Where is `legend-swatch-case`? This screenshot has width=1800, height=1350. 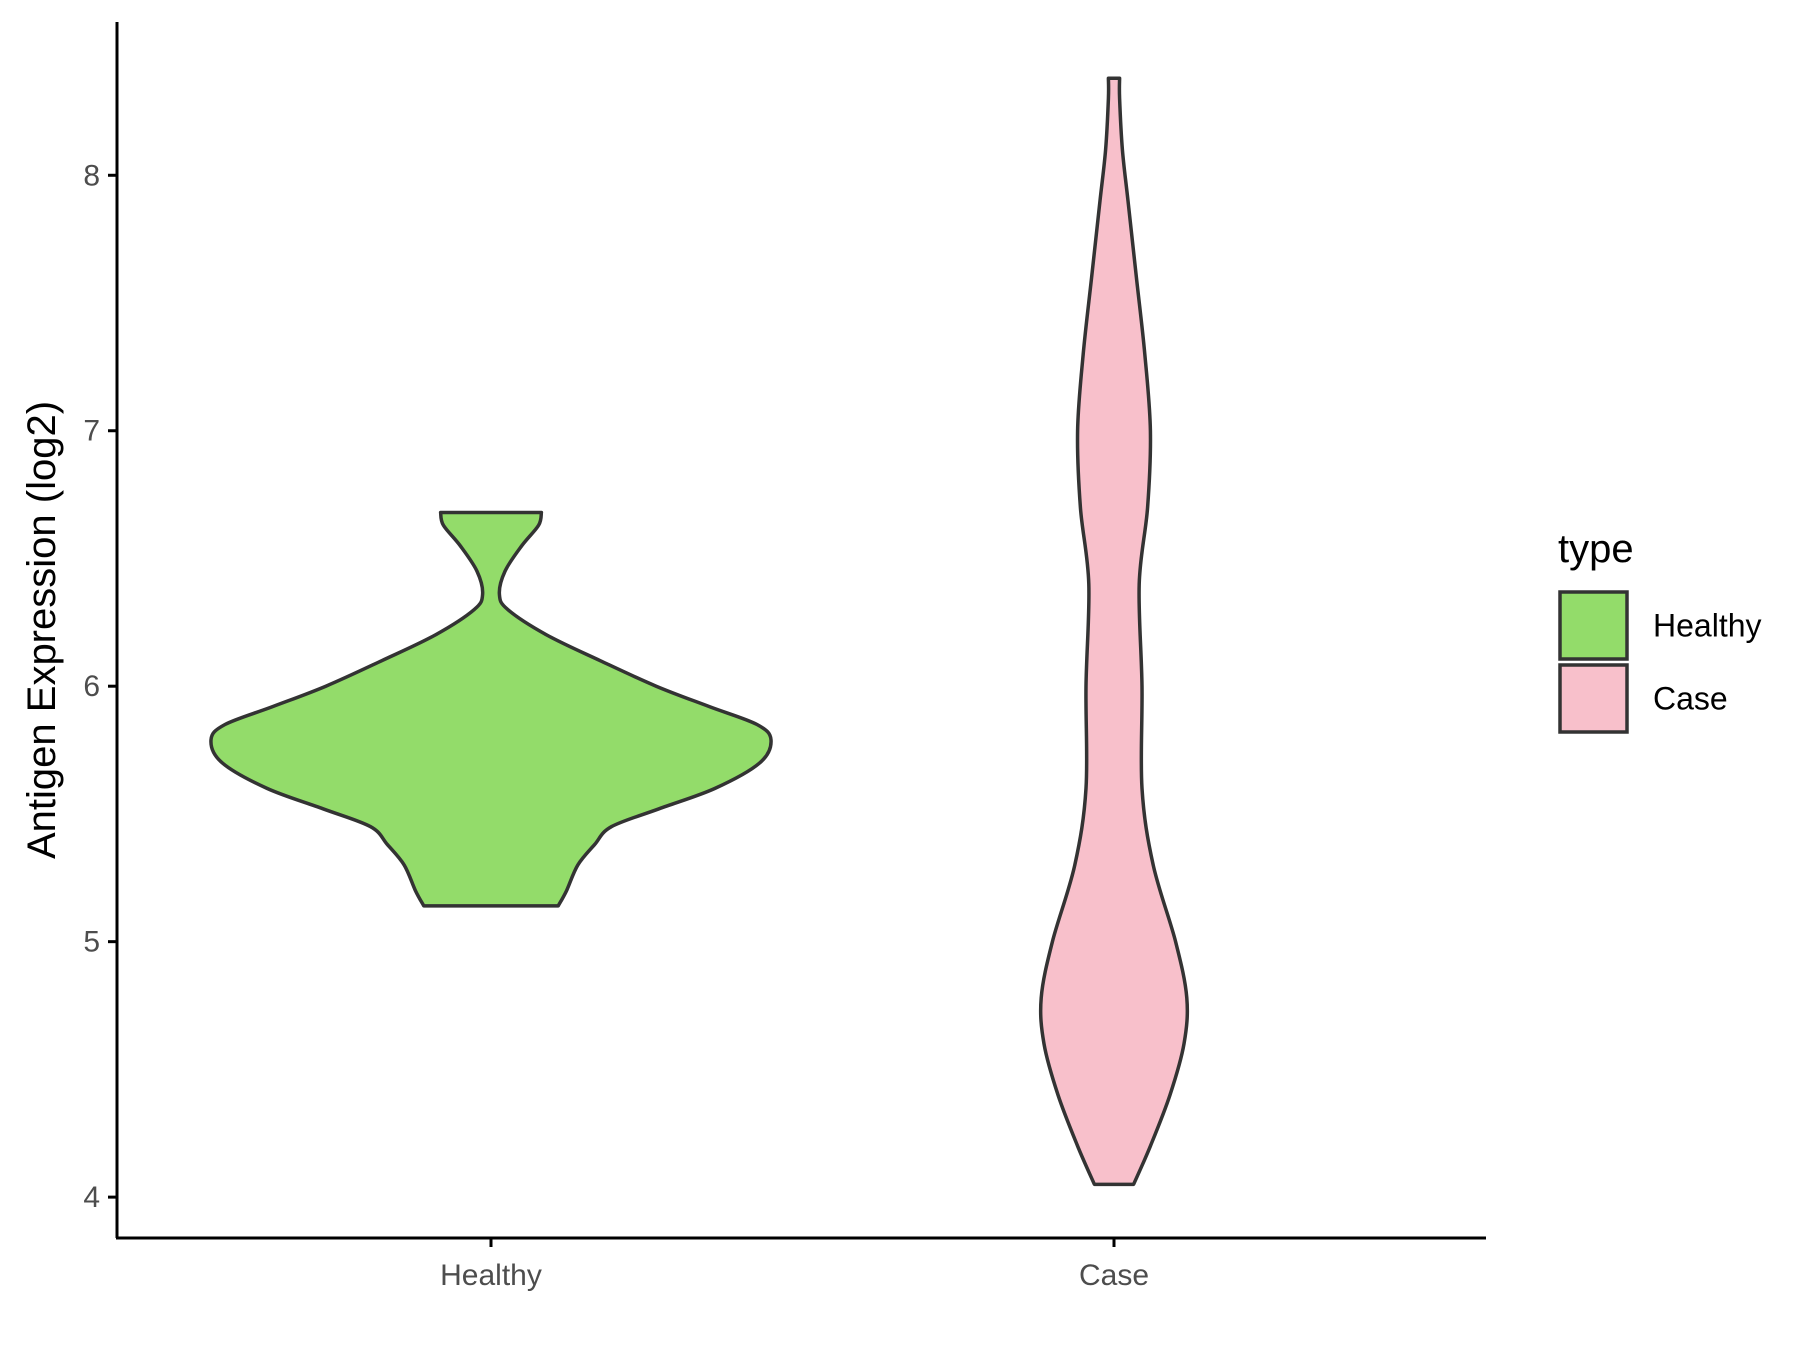
legend-swatch-case is located at coordinates (1593, 698).